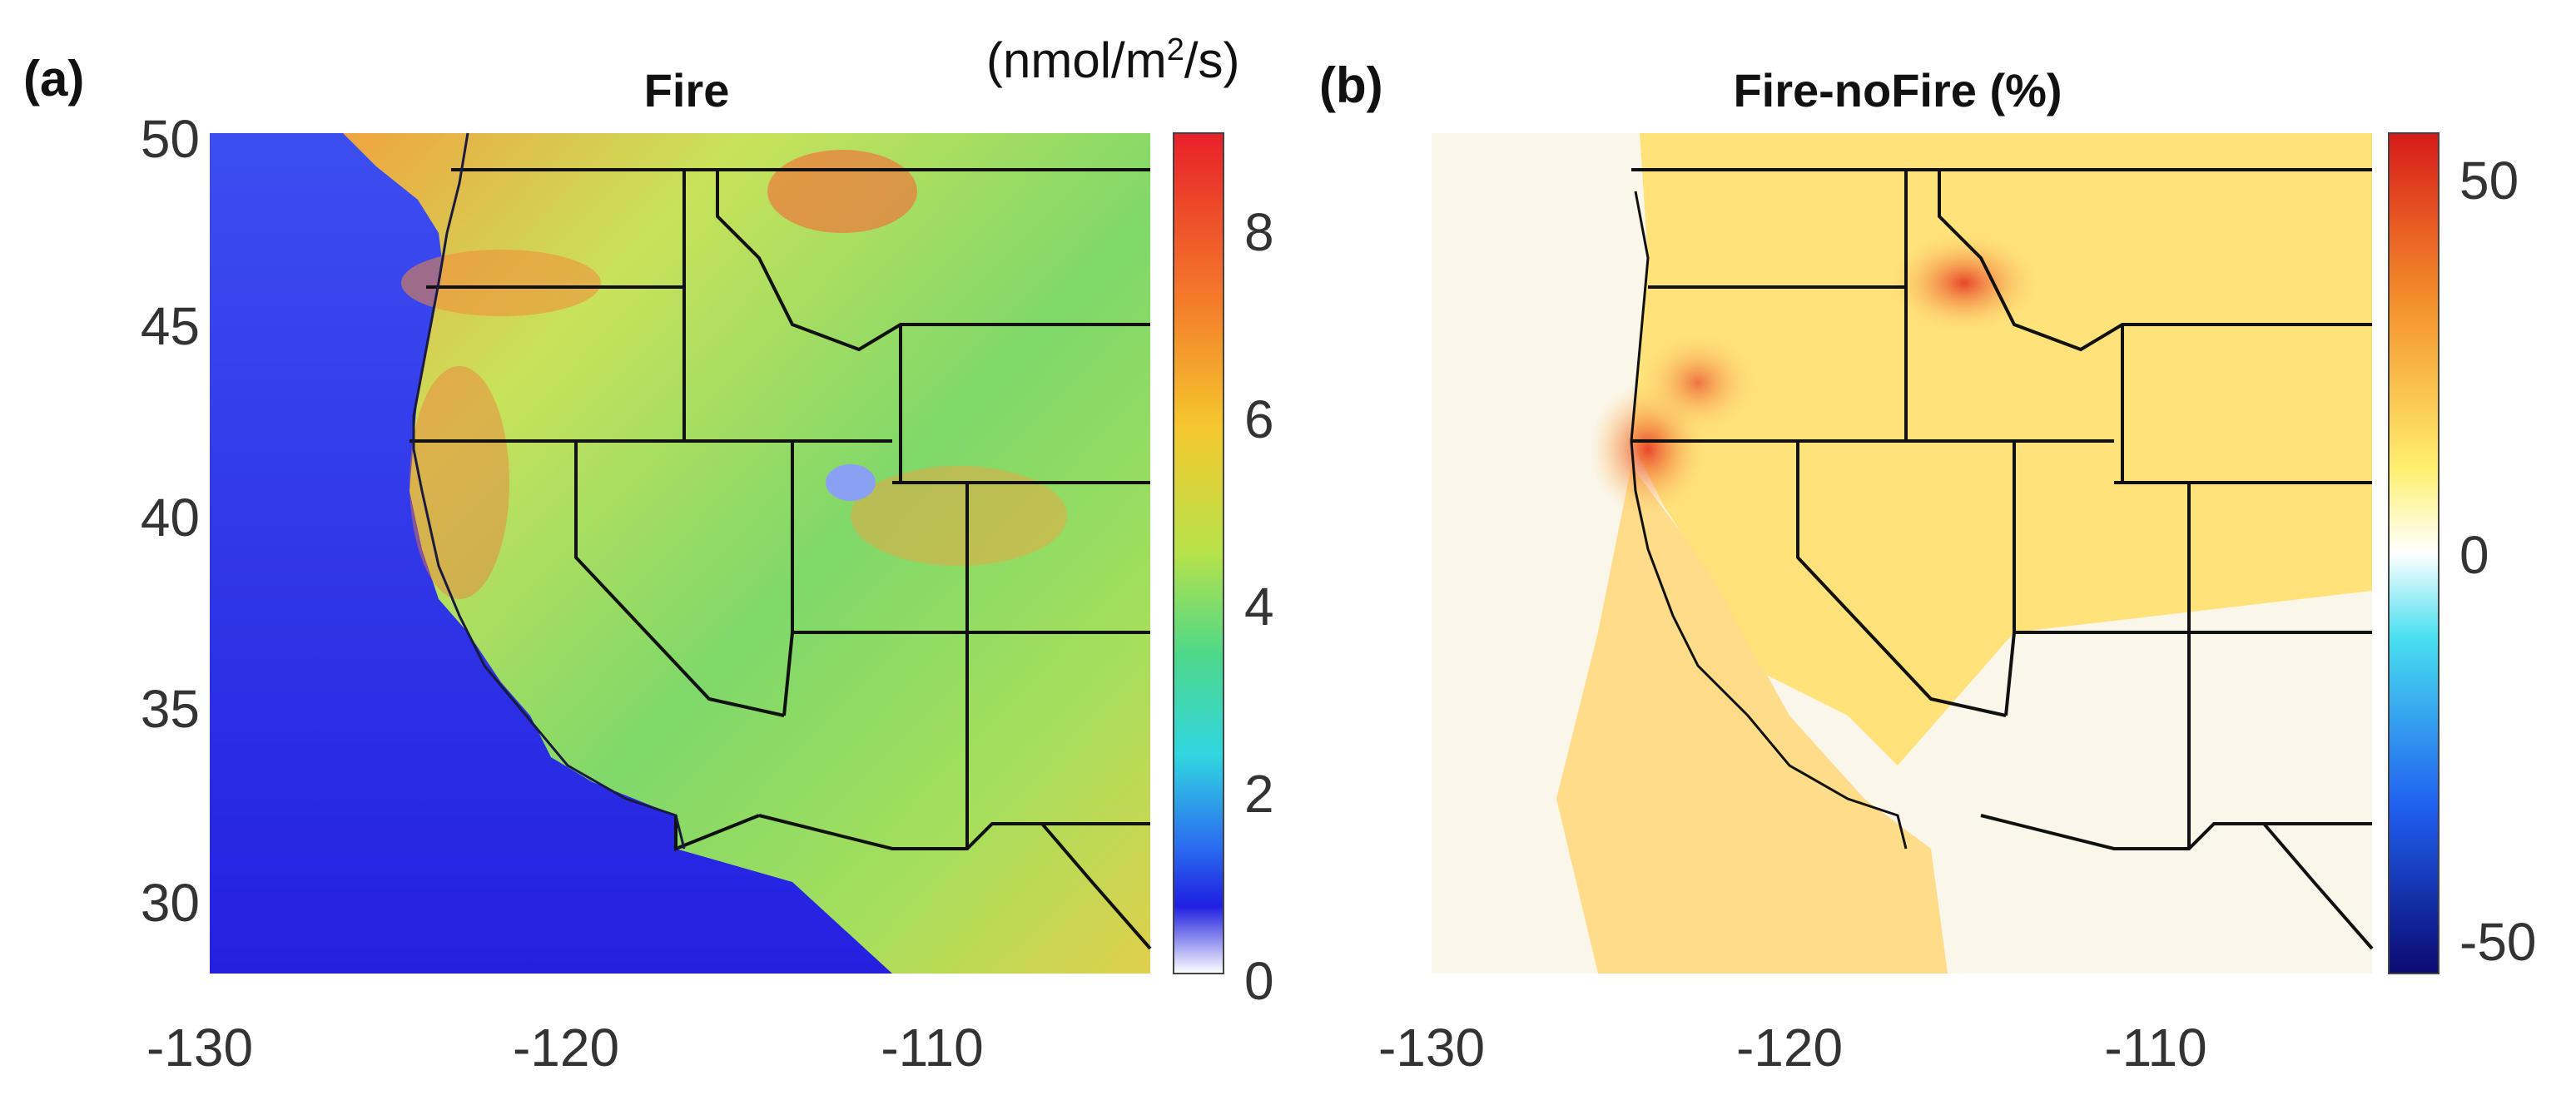 The image size is (2576, 1100). What do you see at coordinates (2498, 942) in the screenshot?
I see `colorbar-b-tick: -50` at bounding box center [2498, 942].